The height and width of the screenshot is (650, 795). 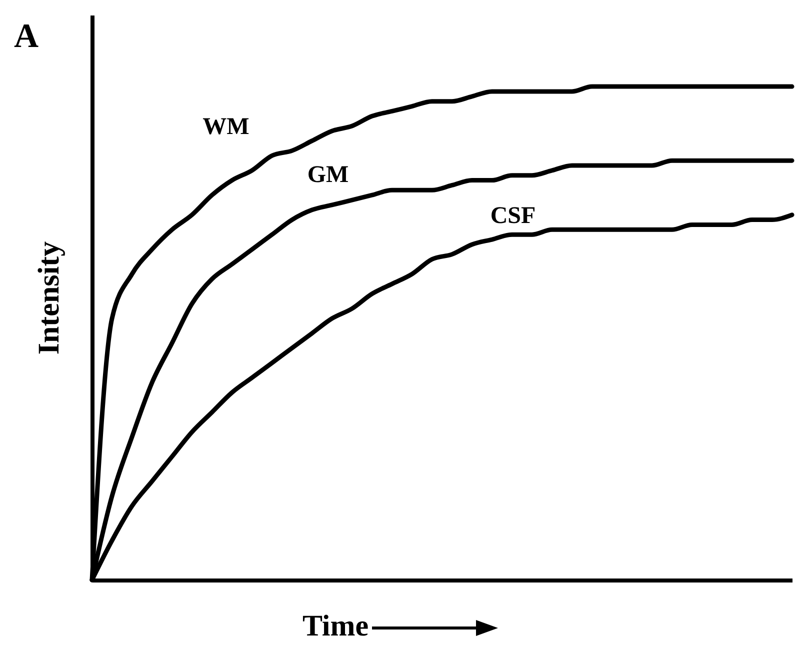 What do you see at coordinates (513, 216) in the screenshot?
I see `series-label: CSF` at bounding box center [513, 216].